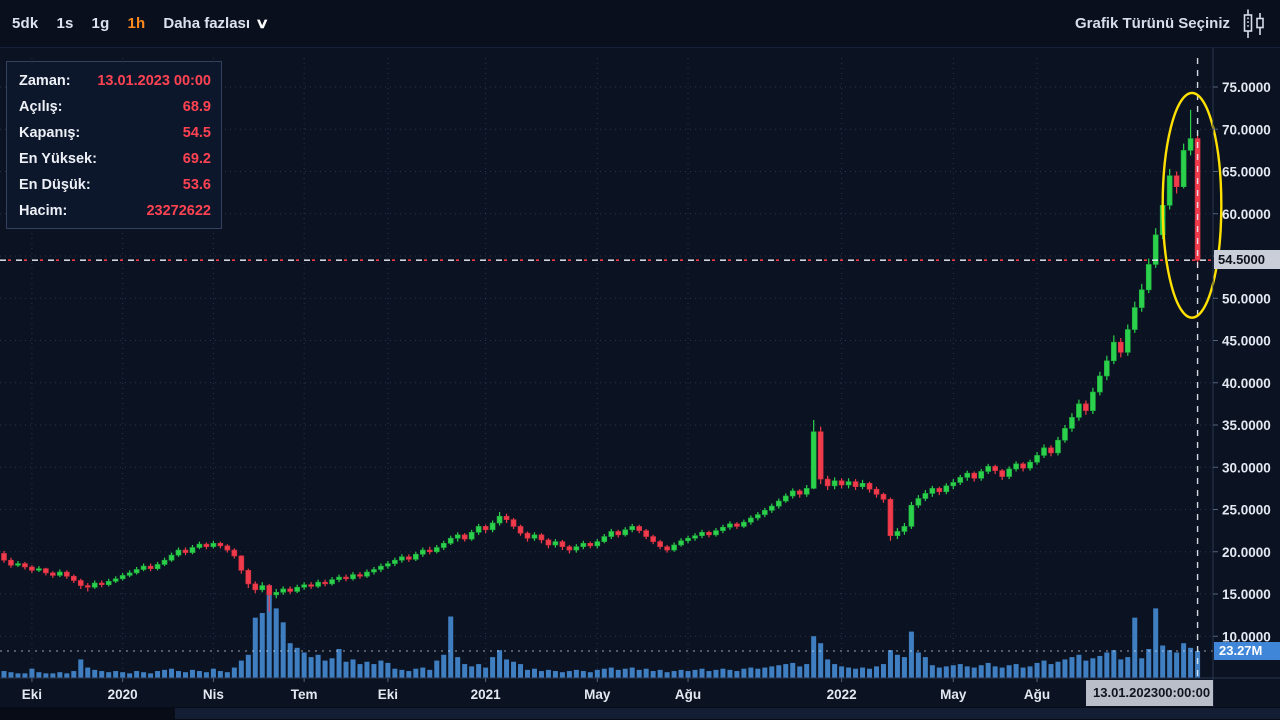 The height and width of the screenshot is (720, 1280). I want to click on interval-1g-button: 1g, so click(100, 23).